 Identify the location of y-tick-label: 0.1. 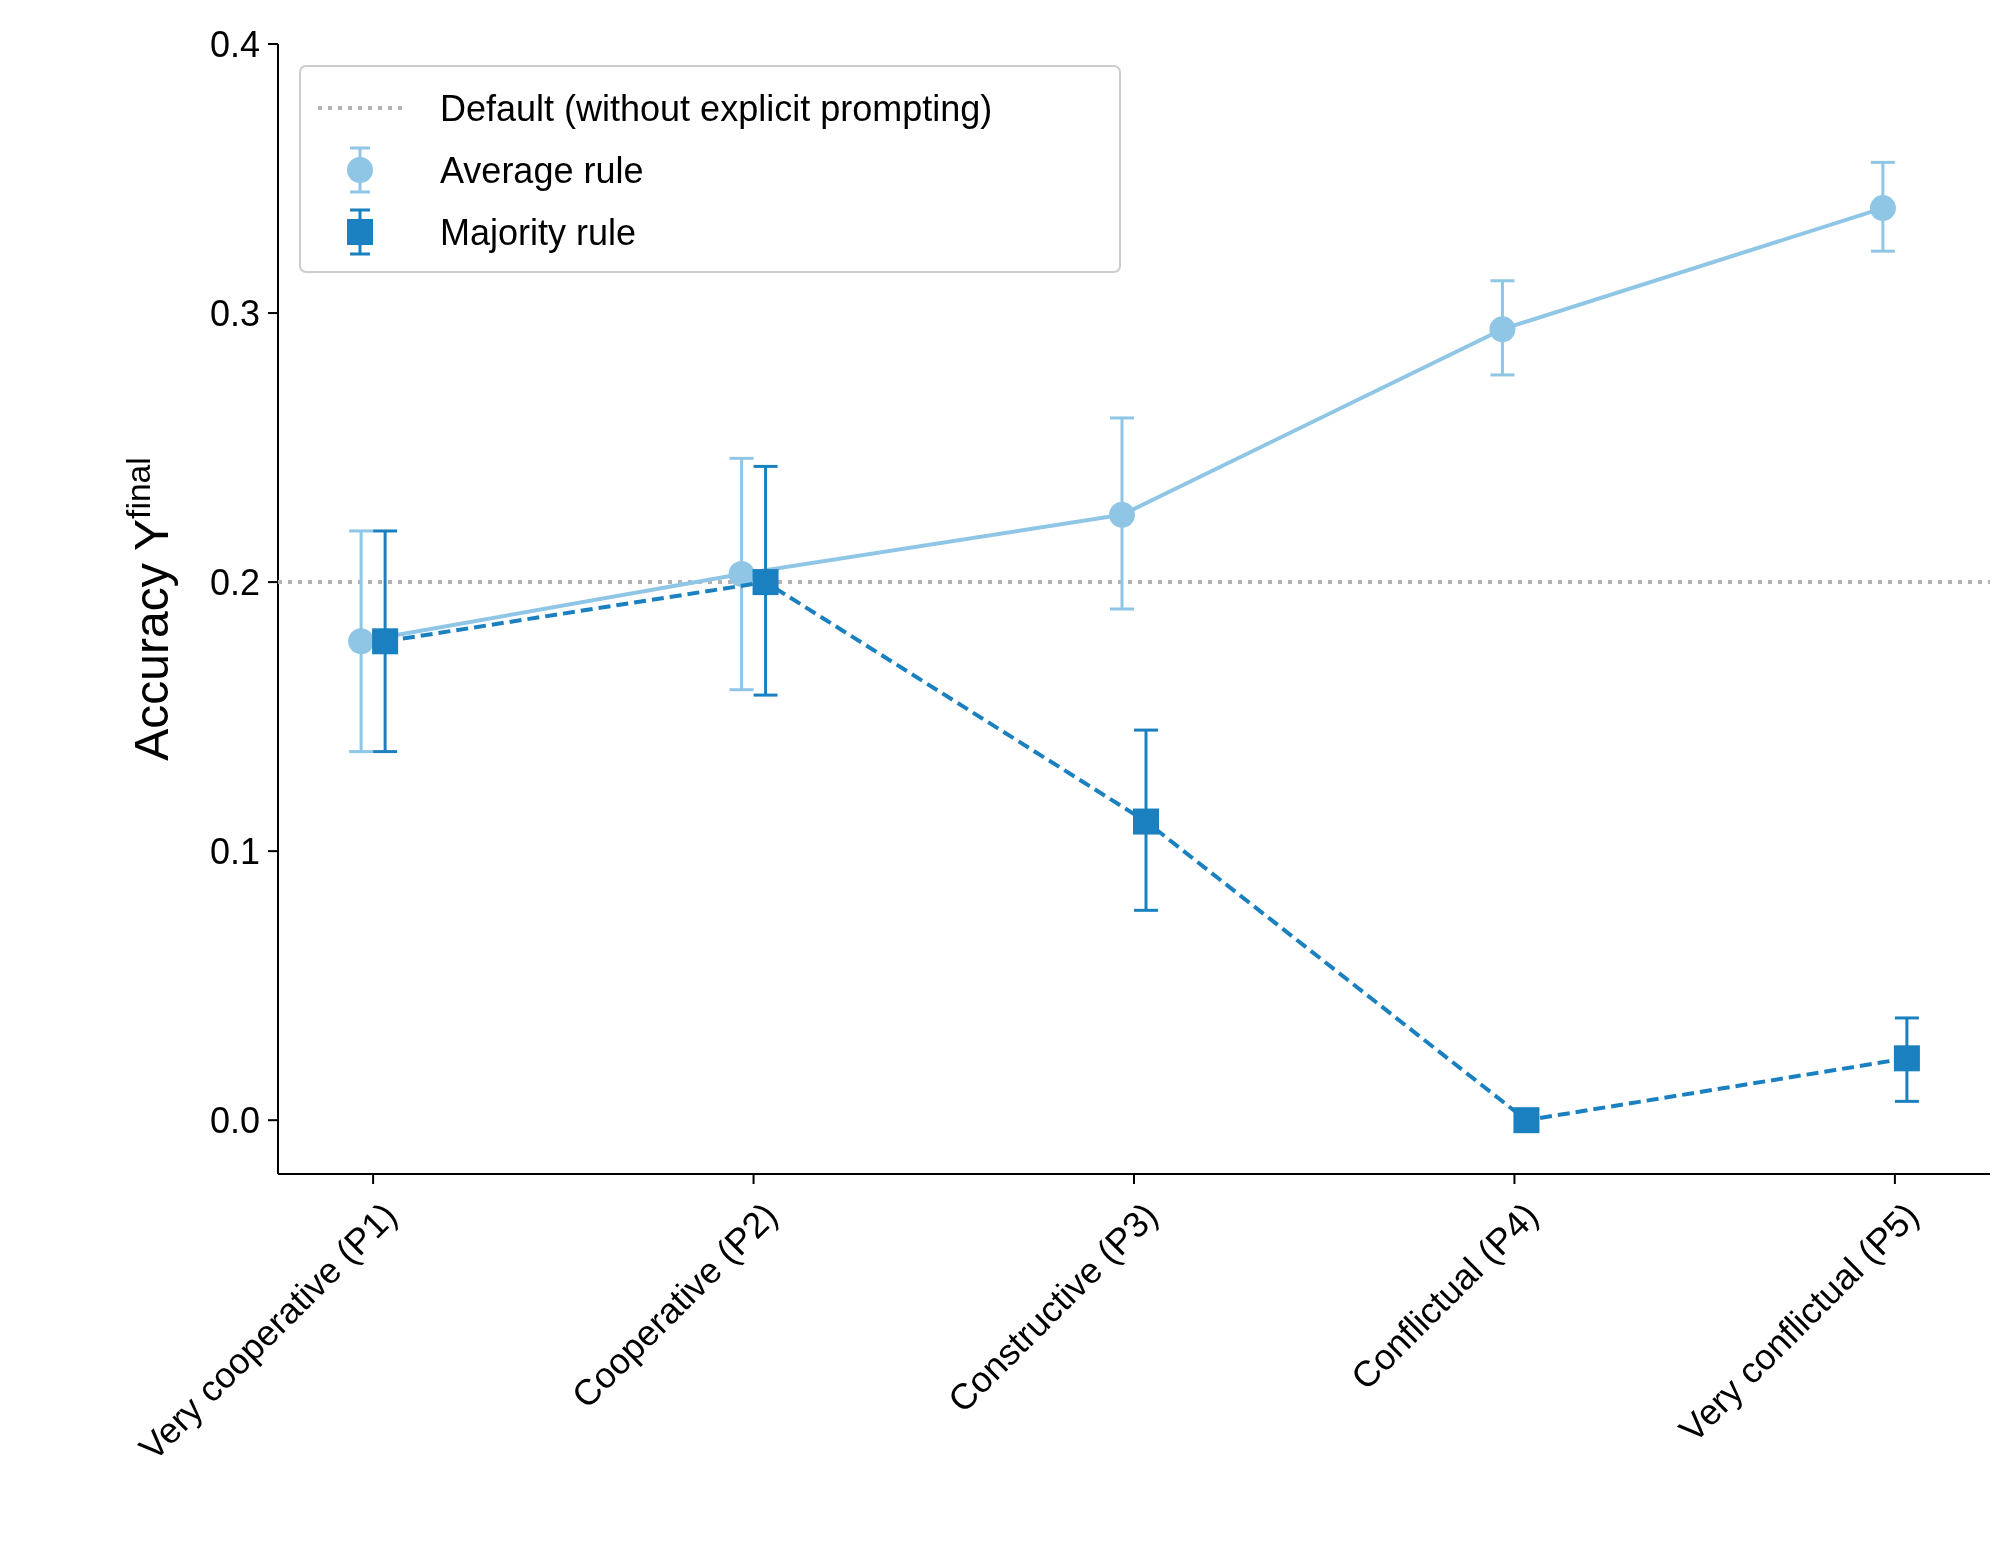
(234, 851).